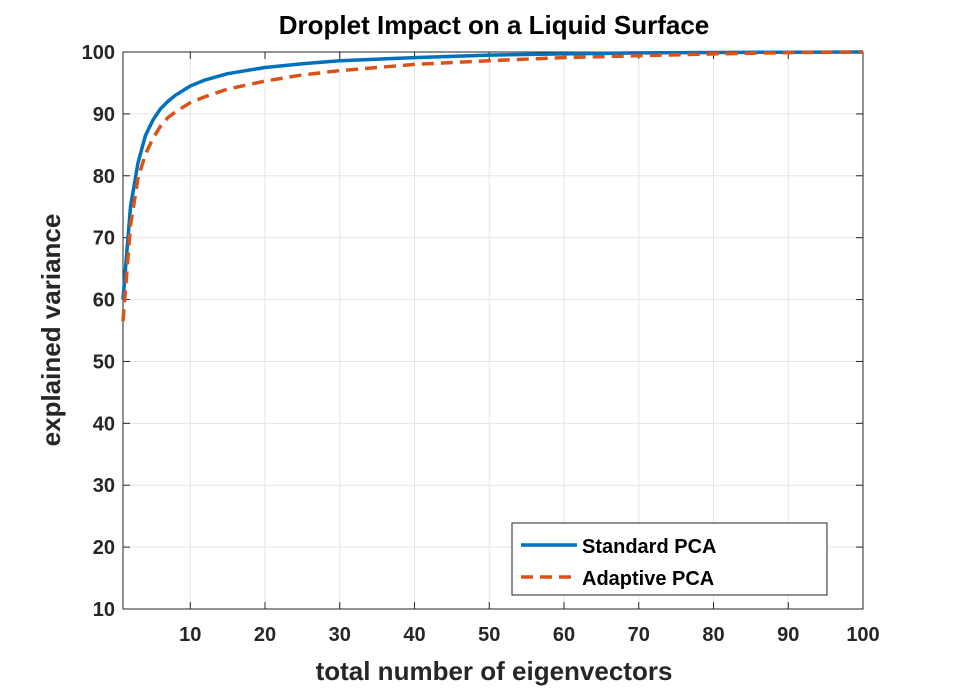  I want to click on y-tick-label: 10, so click(104, 610).